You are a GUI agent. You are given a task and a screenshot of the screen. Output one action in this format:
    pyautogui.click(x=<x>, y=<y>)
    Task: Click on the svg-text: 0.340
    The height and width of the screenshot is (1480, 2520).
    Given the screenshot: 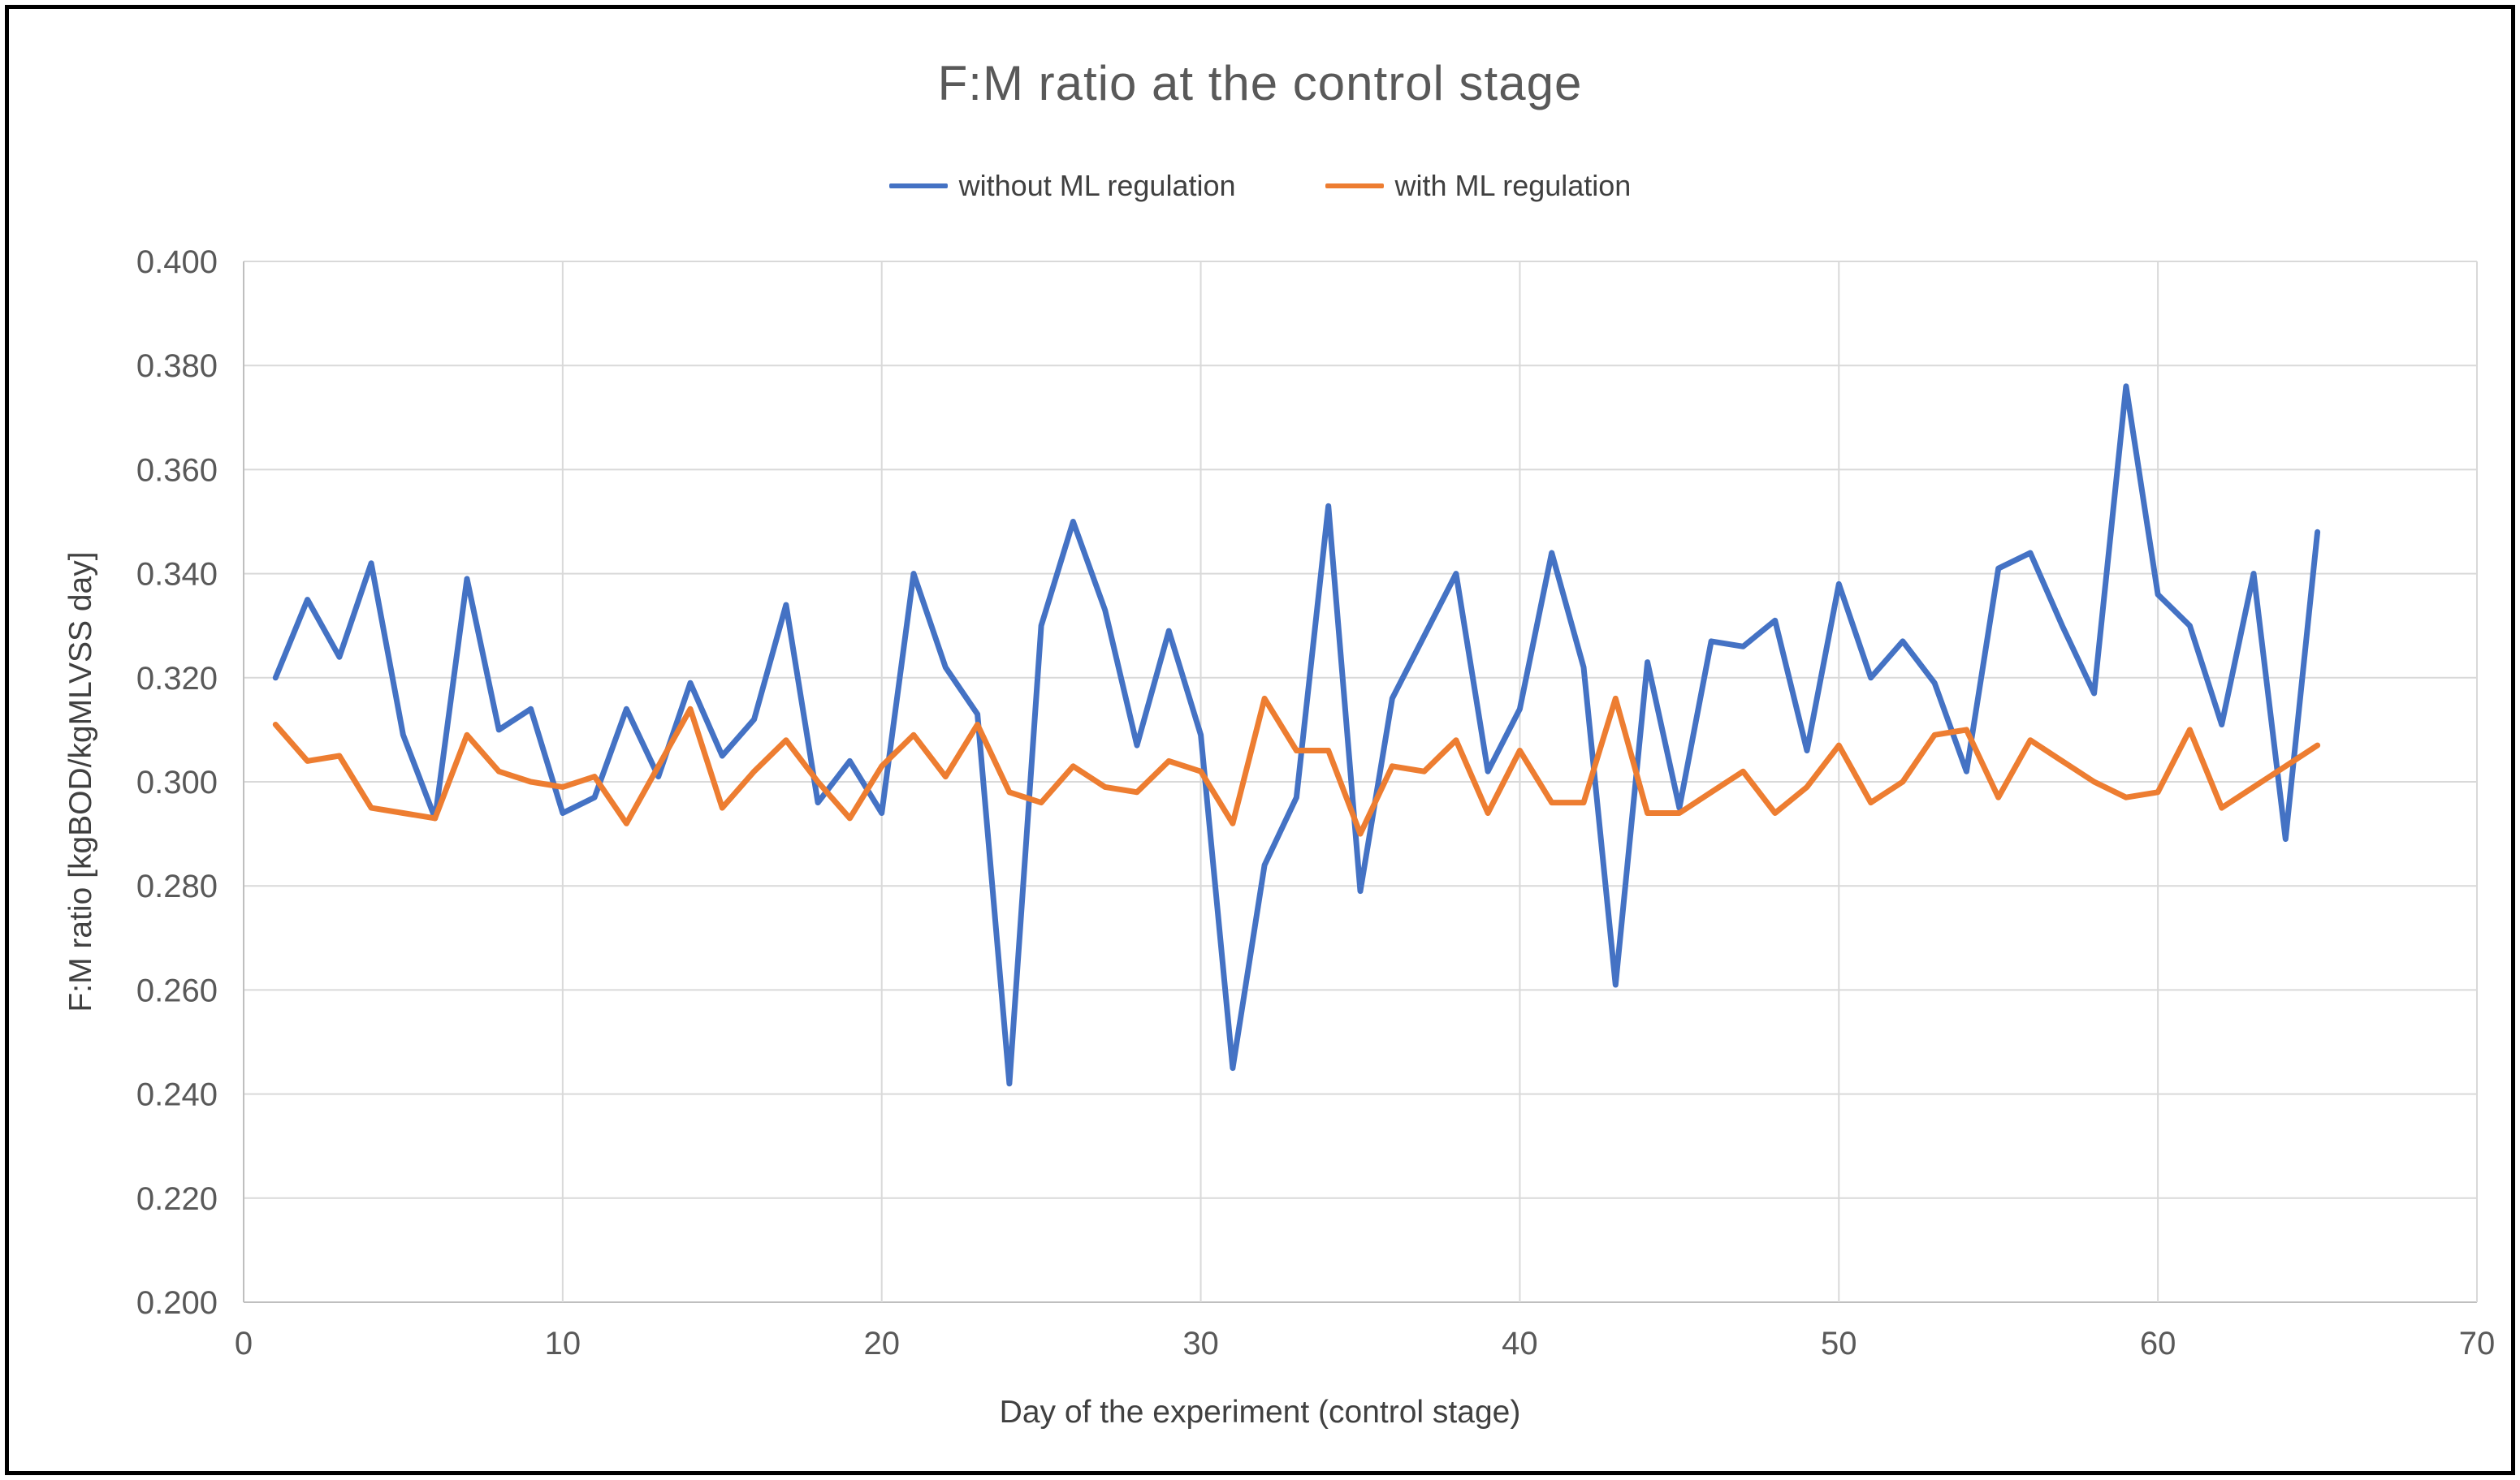 What is the action you would take?
    pyautogui.click(x=177, y=575)
    